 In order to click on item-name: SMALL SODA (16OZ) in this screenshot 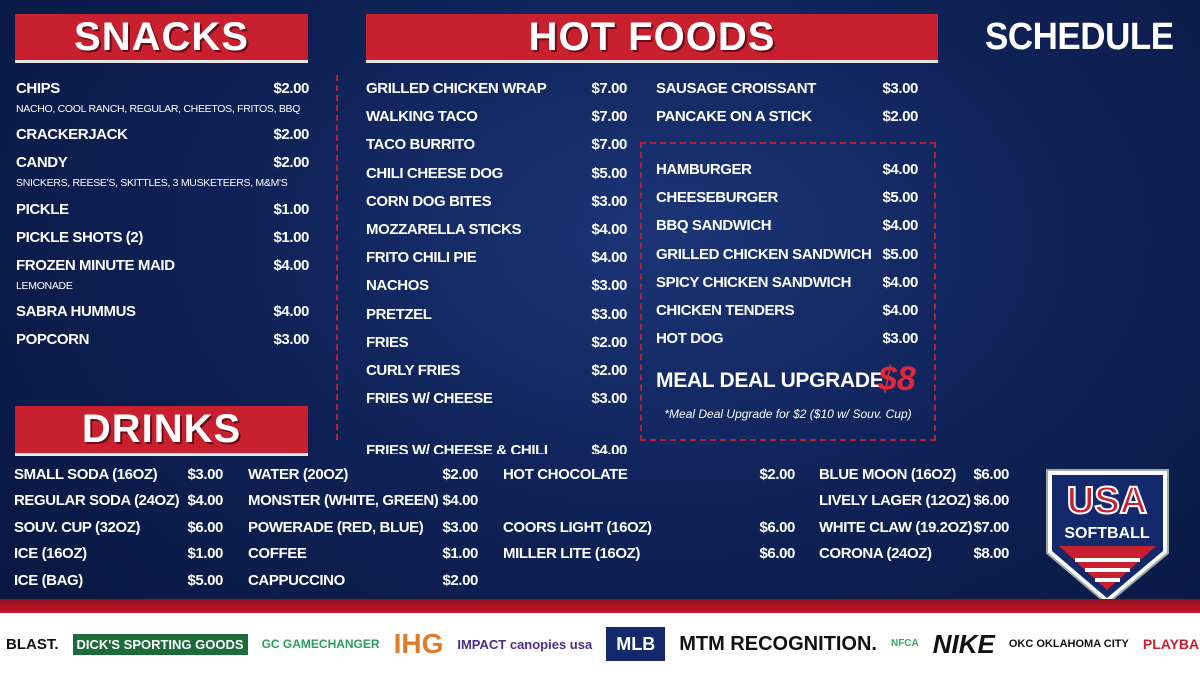, I will do `click(86, 474)`.